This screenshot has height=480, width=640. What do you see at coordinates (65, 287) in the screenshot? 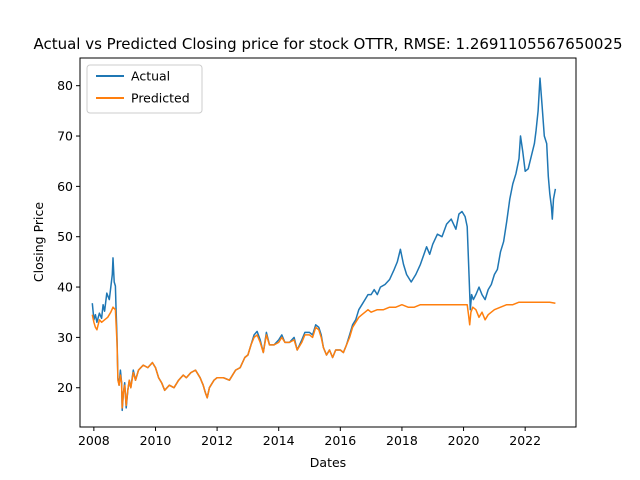
I see `y-tick-label: 40` at bounding box center [65, 287].